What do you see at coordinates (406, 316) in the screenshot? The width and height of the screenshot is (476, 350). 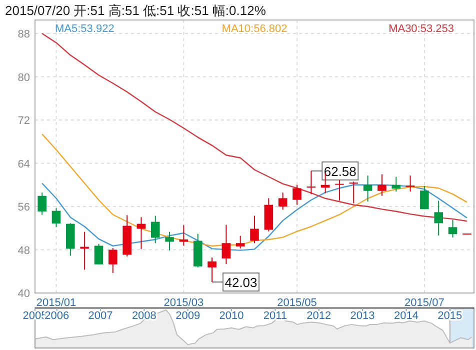 I see `x-tick-label: 2014` at bounding box center [406, 316].